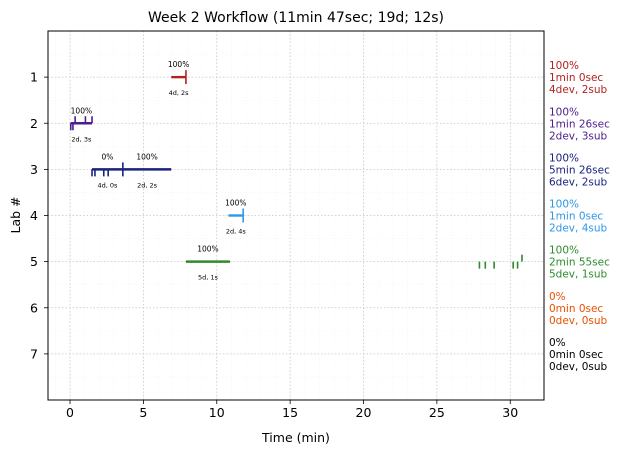  I want to click on y-tick-label: 1, so click(34, 77).